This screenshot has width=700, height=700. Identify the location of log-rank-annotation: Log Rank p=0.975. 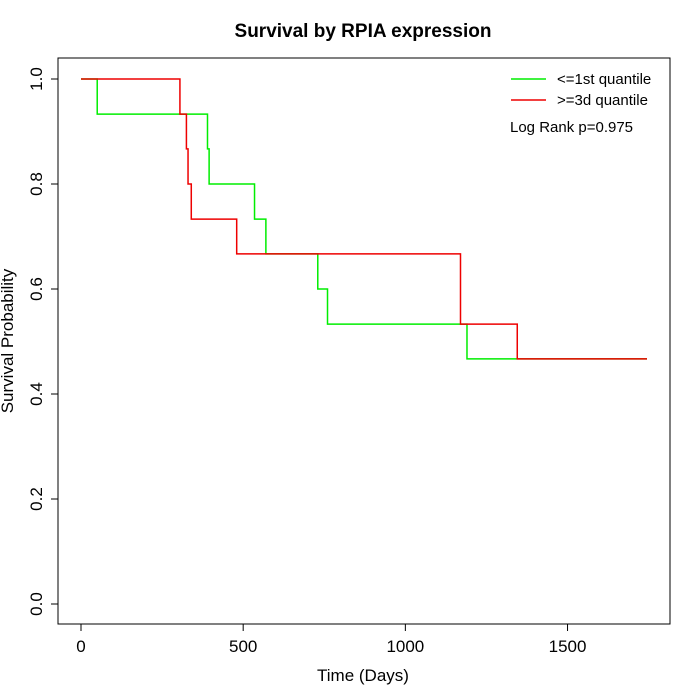
(571, 127).